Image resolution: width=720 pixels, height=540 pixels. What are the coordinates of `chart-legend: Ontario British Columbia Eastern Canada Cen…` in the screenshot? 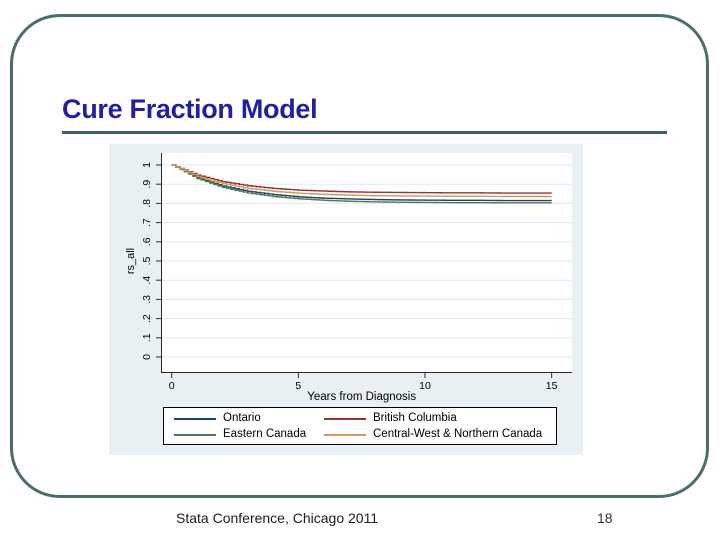 It's located at (360, 426).